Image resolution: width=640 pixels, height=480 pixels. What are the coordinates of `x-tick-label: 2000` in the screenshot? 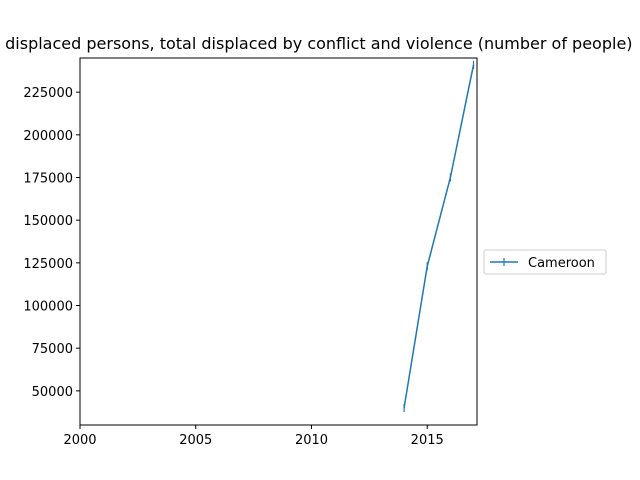 It's located at (79, 440).